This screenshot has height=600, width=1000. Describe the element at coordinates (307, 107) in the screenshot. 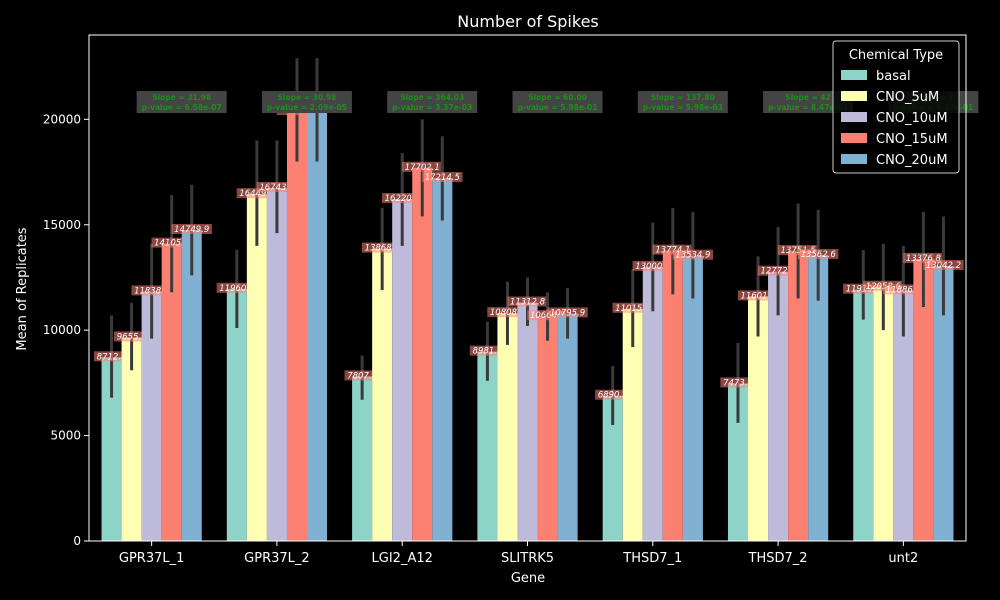

I see `stats-pvalue: p-value = 2.09e-05` at that location.